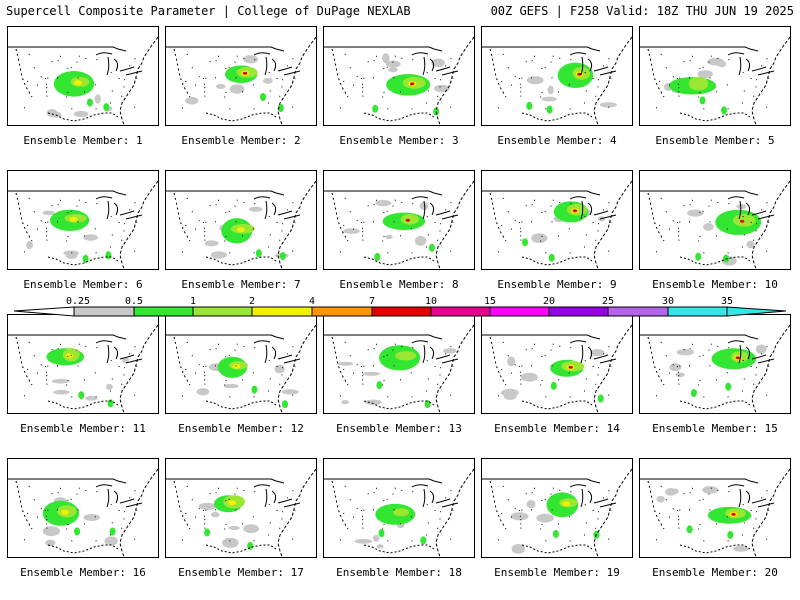 This screenshot has height=600, width=800. What do you see at coordinates (193, 301) in the screenshot?
I see `colorbar-tick-label: 1` at bounding box center [193, 301].